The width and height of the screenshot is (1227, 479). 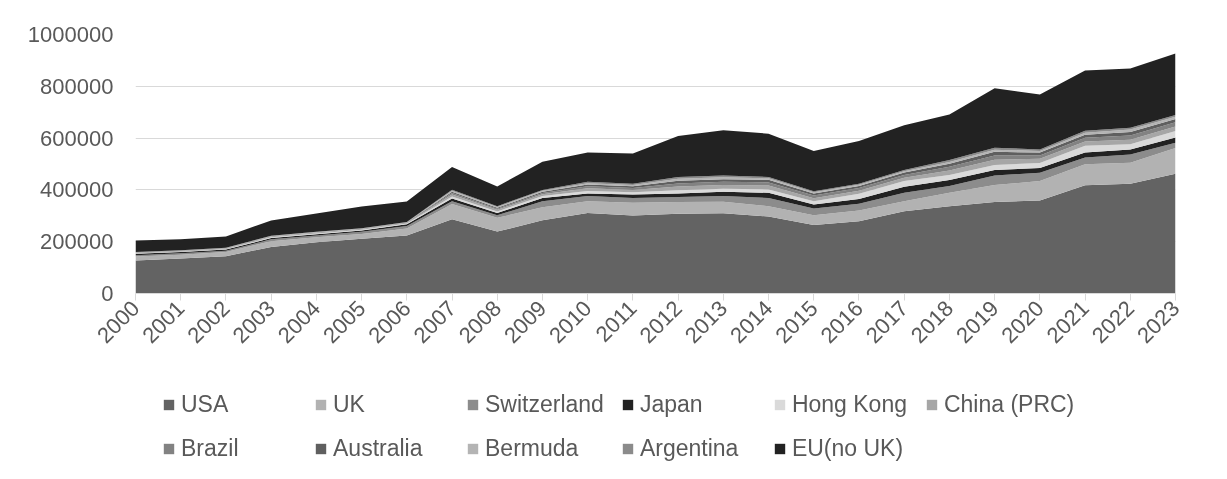 What do you see at coordinates (349, 404) in the screenshot?
I see `legend-label: UK` at bounding box center [349, 404].